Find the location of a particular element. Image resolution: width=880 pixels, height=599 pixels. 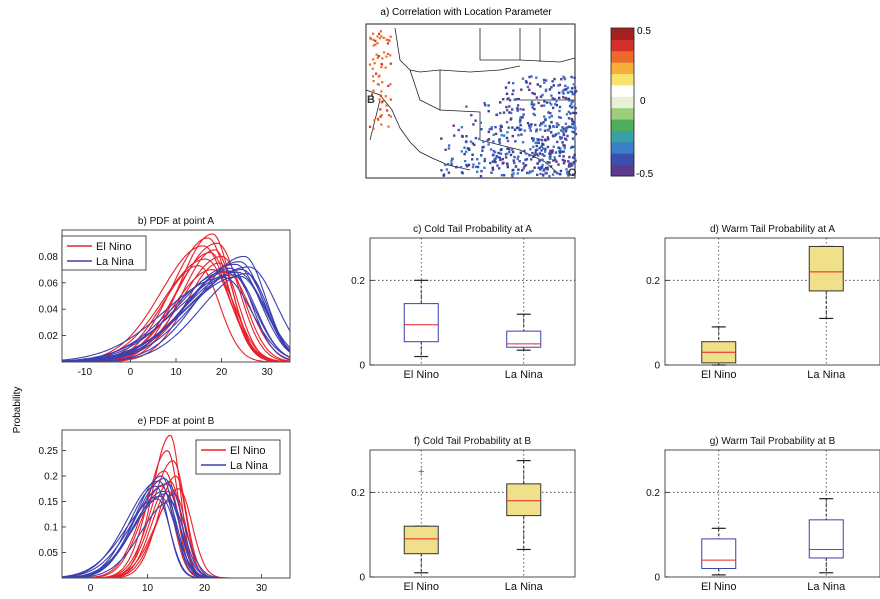

colorbar-segment is located at coordinates (622, 159).